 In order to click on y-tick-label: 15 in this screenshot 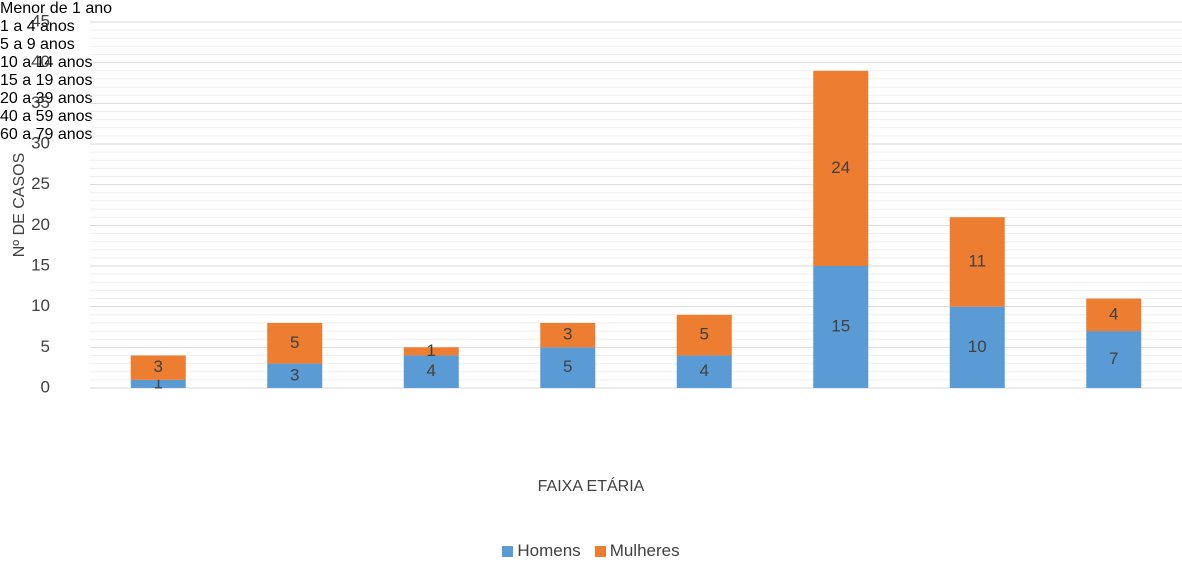, I will do `click(40, 264)`.